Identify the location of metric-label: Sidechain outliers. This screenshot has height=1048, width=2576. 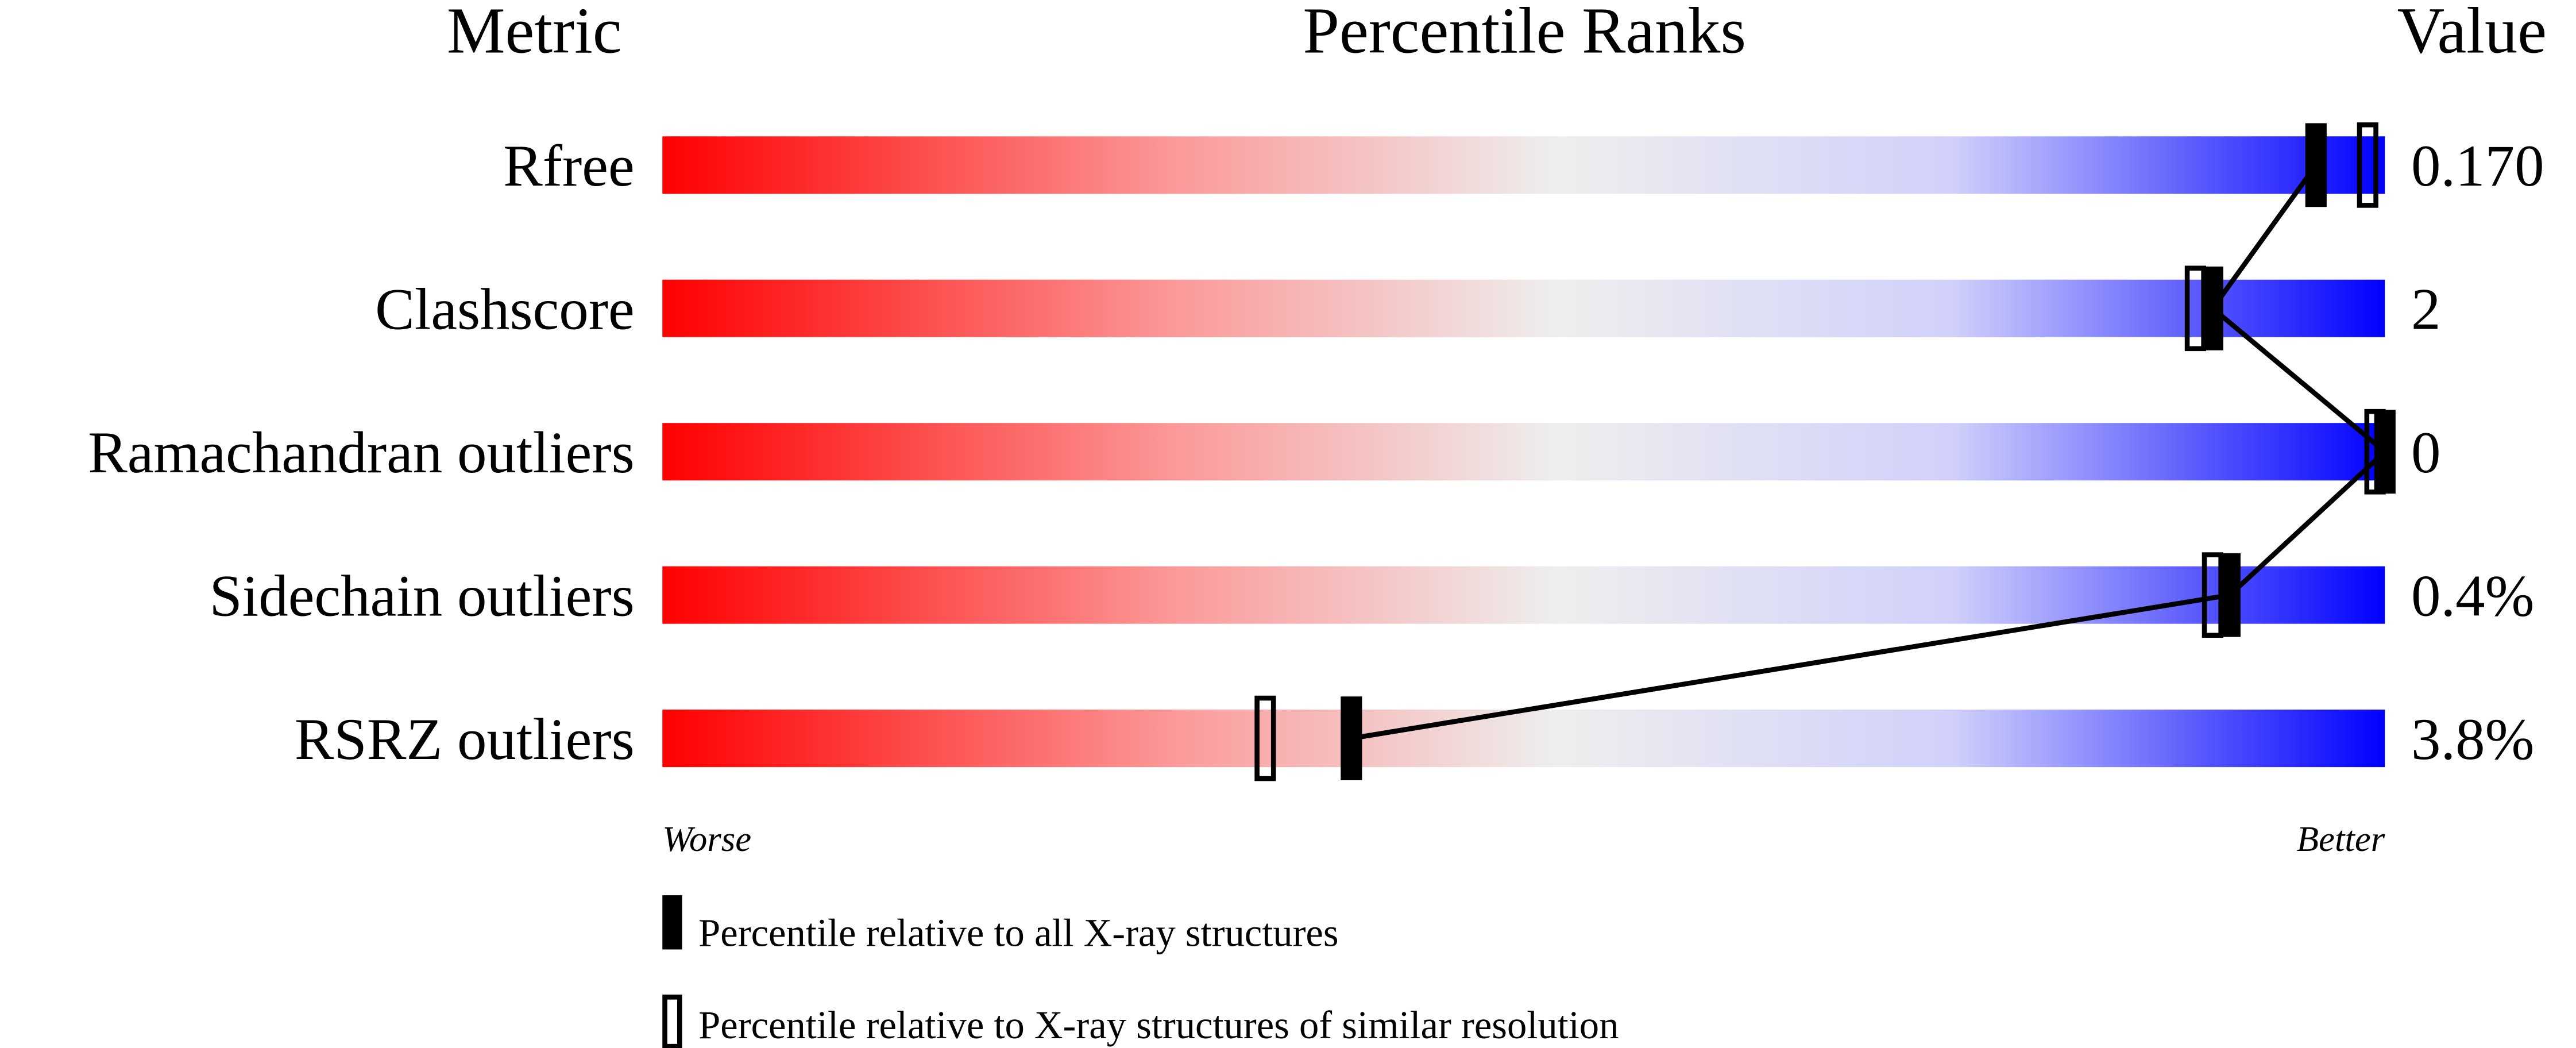
(421, 596).